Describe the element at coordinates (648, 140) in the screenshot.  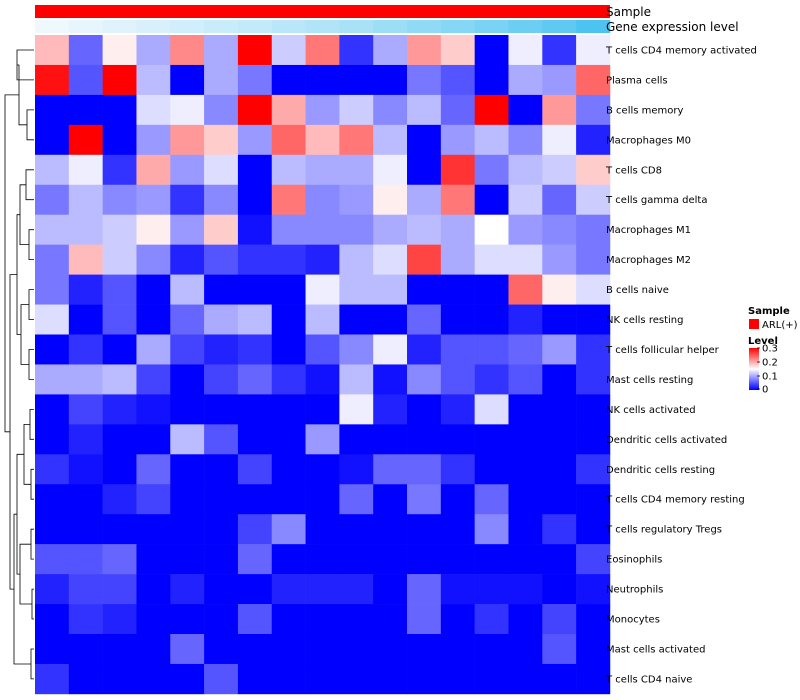
I see `row-label: Macrophages M0` at that location.